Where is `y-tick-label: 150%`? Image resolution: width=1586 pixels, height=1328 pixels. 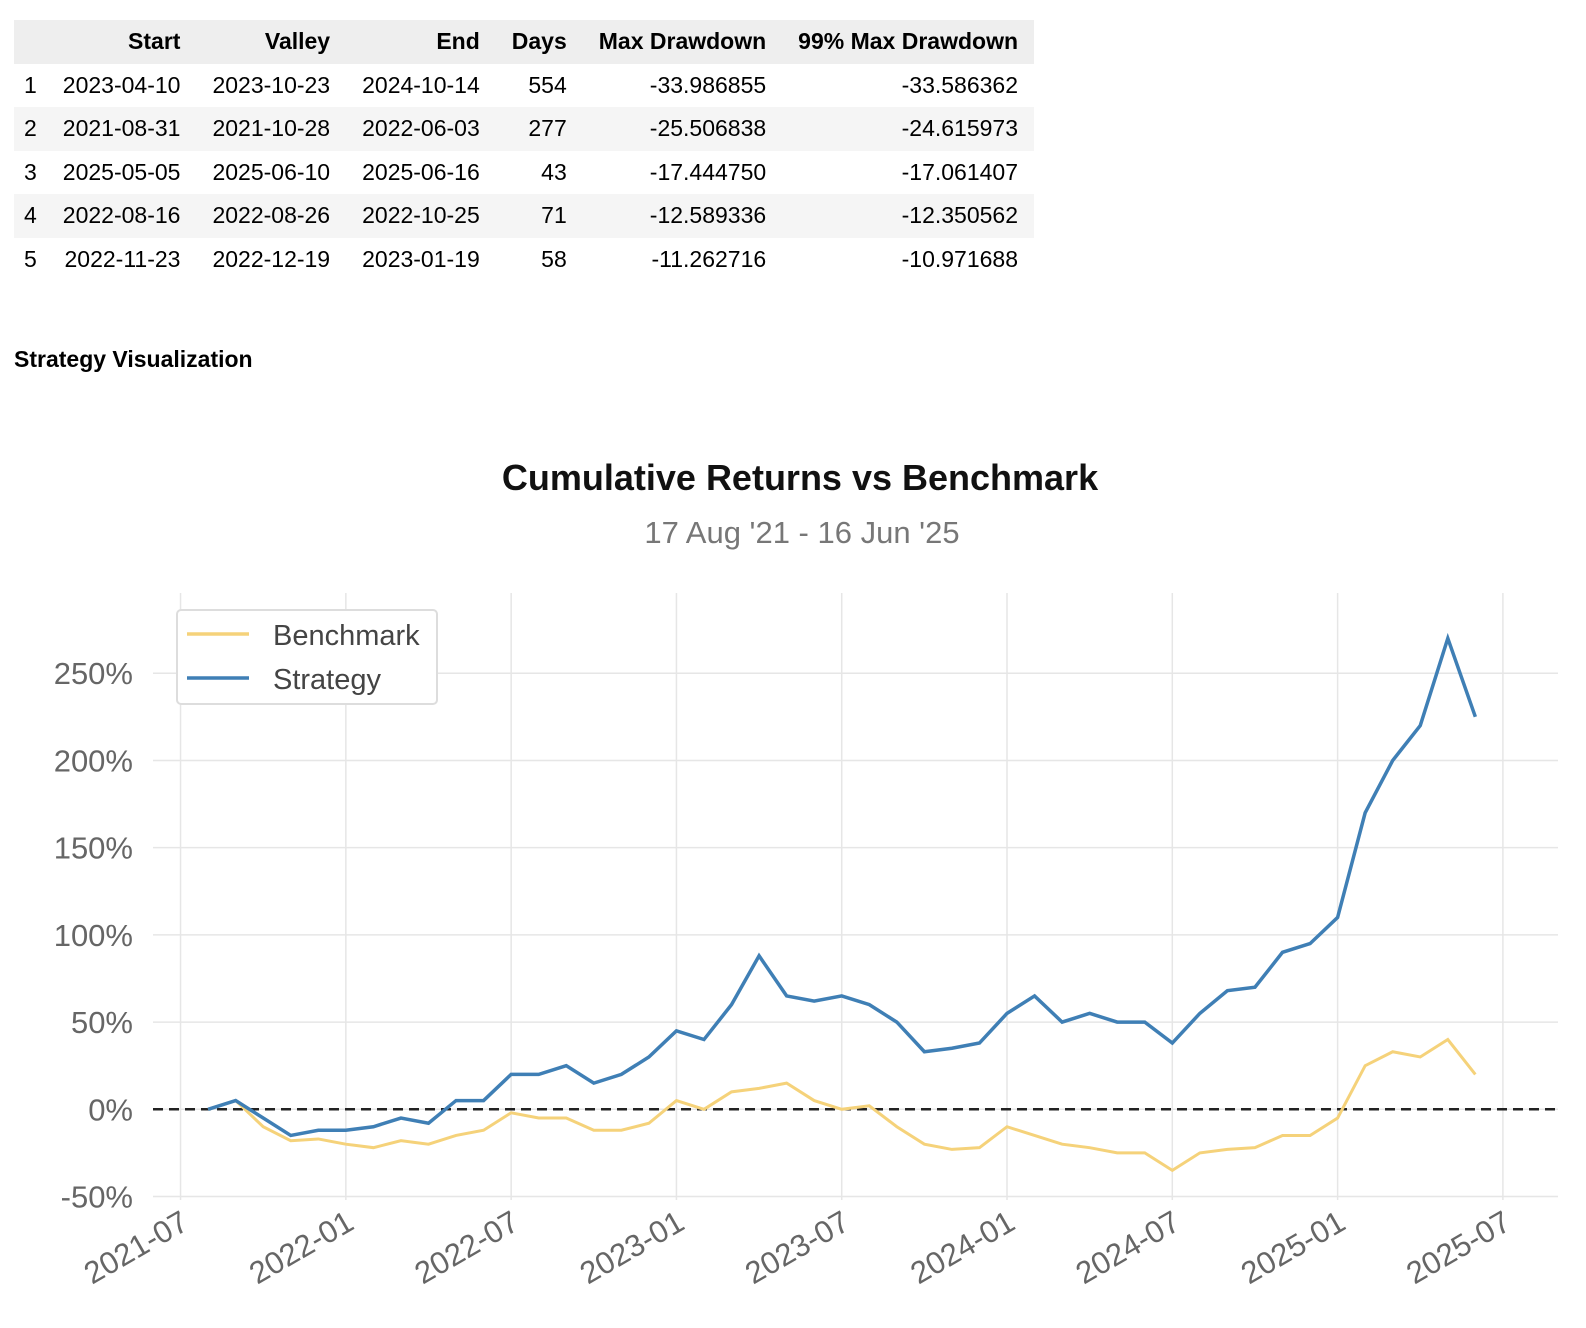
y-tick-label: 150% is located at coordinates (93, 848).